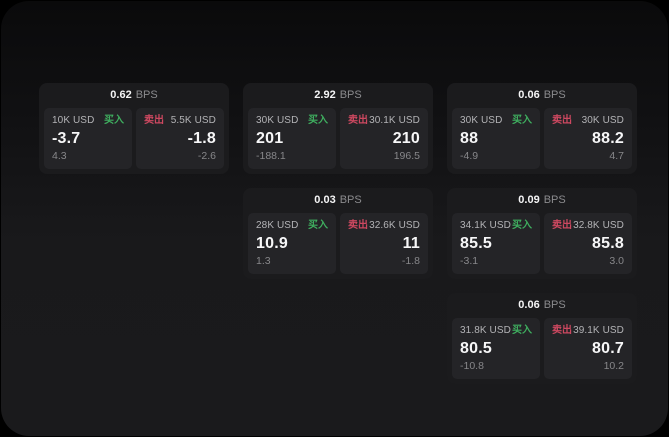 The width and height of the screenshot is (669, 437). Describe the element at coordinates (472, 366) in the screenshot. I see `buy-sub-value: -10.8` at that location.